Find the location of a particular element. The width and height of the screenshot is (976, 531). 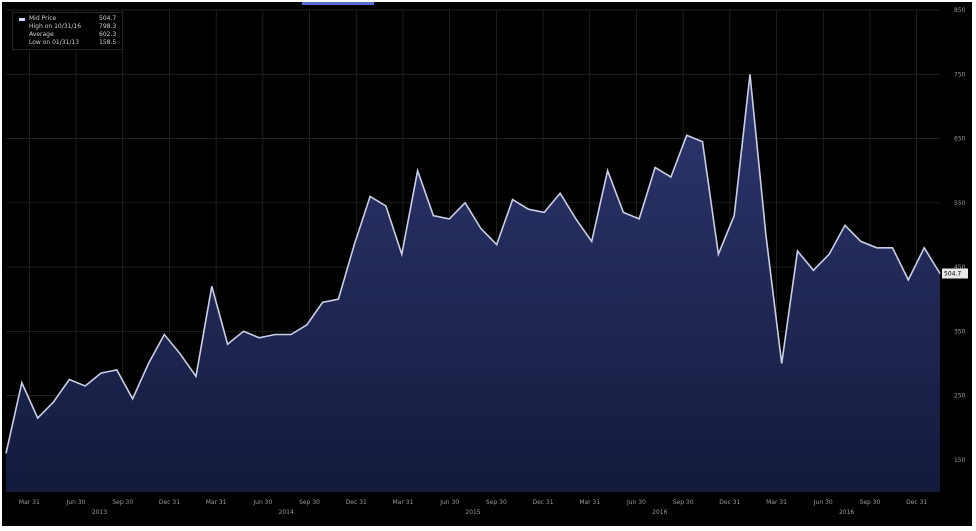

series-swatch-icon is located at coordinates (22, 19).